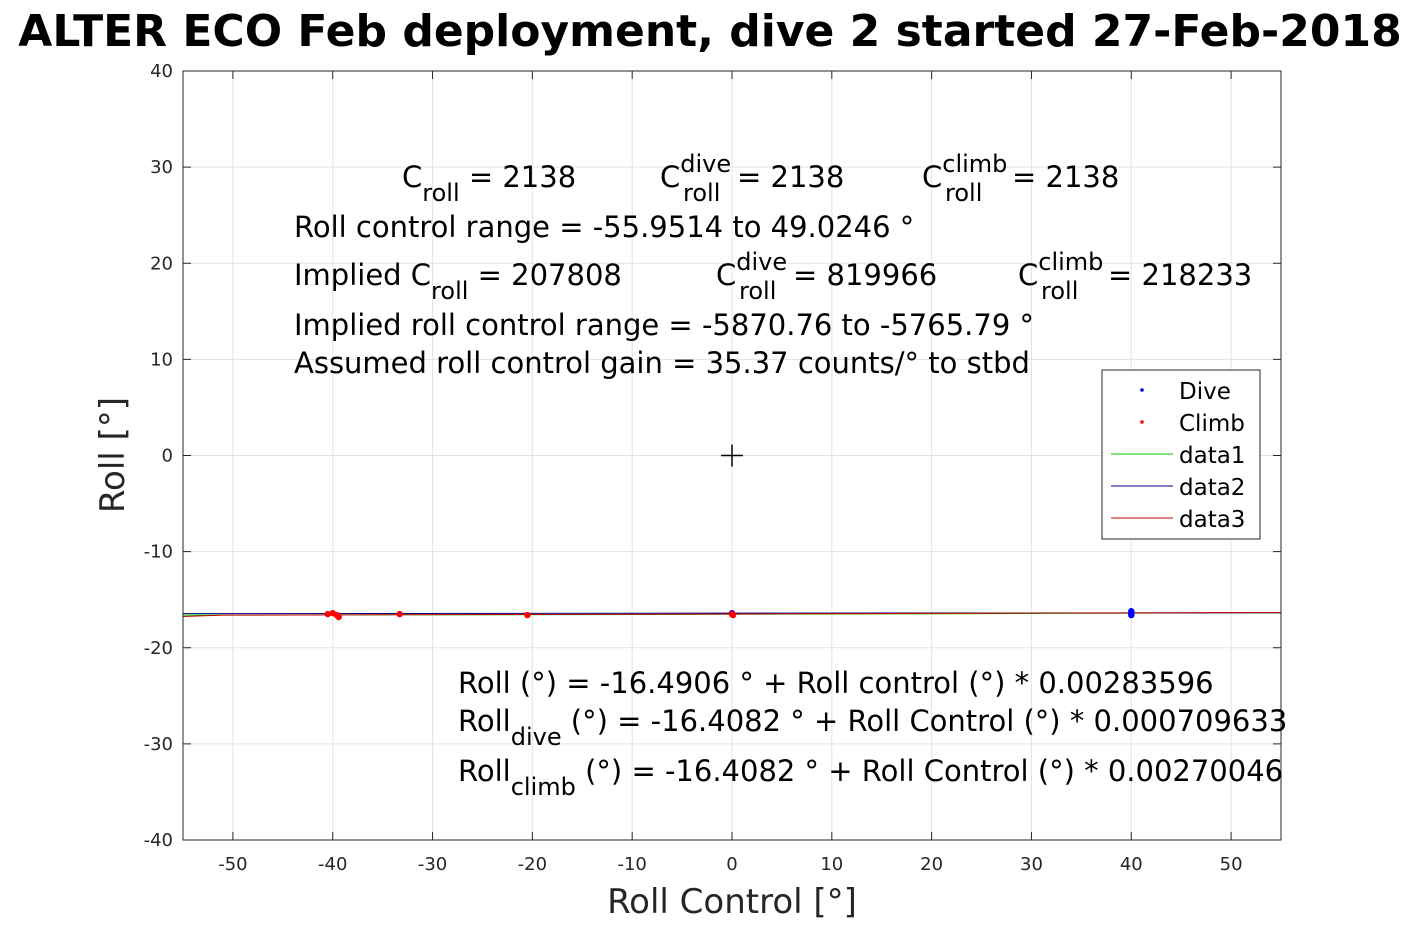 This screenshot has height=945, width=1417. Describe the element at coordinates (964, 172) in the screenshot. I see `annotation-c-climb: Cclimb` at that location.